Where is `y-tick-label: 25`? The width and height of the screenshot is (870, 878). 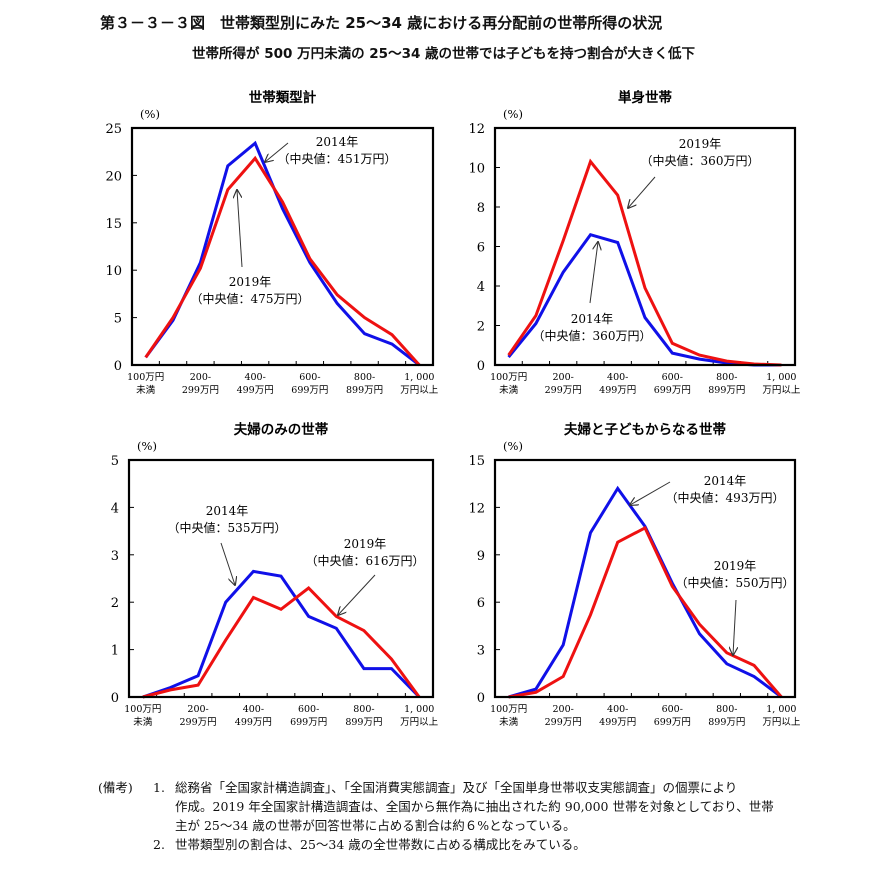
y-tick-label: 25 is located at coordinates (113, 129).